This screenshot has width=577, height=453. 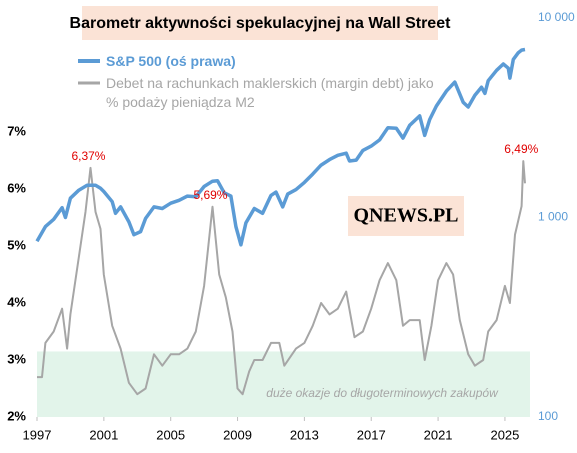 What do you see at coordinates (16, 301) in the screenshot?
I see `y-tick-label: 4%` at bounding box center [16, 301].